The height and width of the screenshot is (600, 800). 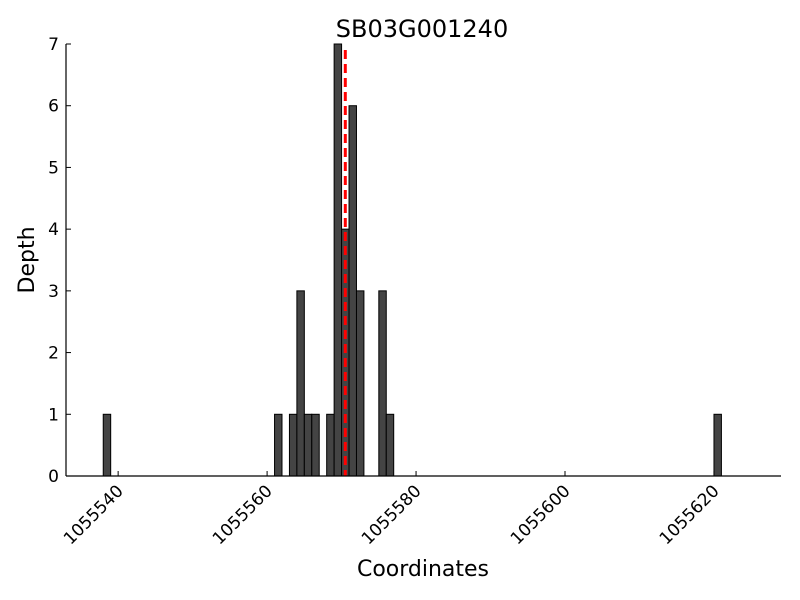 I want to click on y-tick-label: 4, so click(x=53, y=230).